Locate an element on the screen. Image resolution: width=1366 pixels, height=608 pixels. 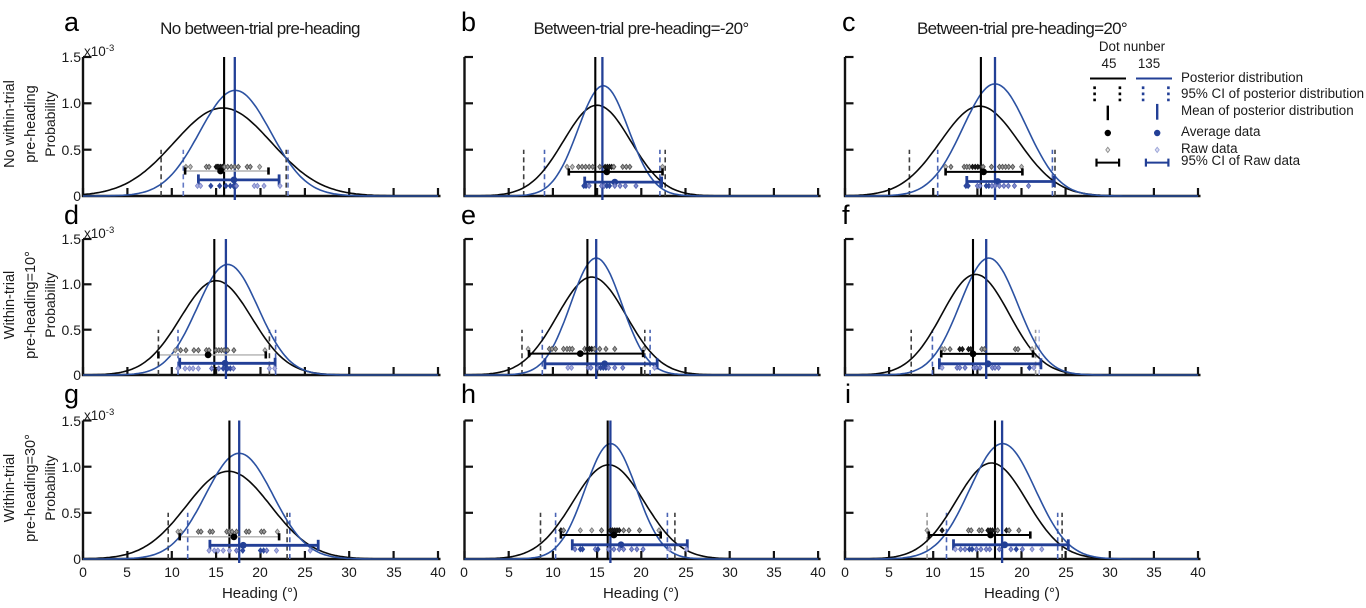
svg-text: Average data is located at coordinates (1221, 131).